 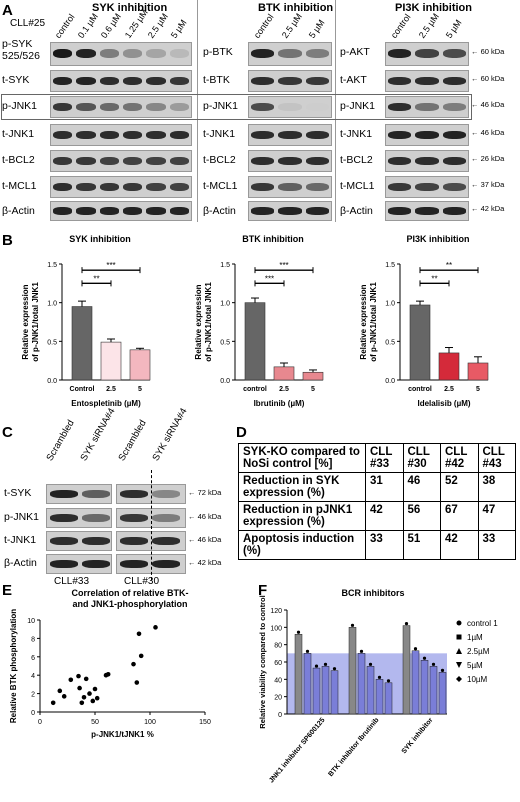 I want to click on y-tick-label: 80, so click(x=278, y=646).